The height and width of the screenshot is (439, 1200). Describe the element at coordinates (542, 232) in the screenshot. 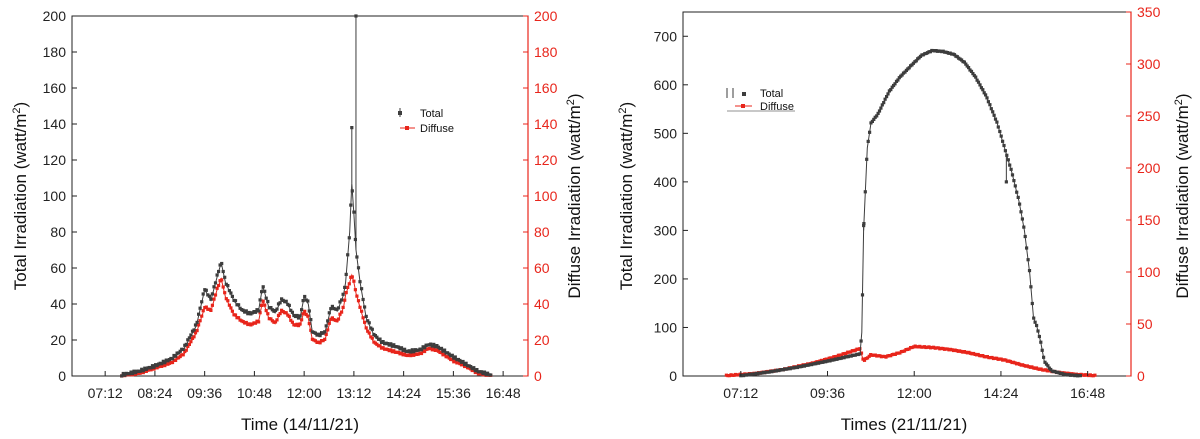

I see `right-tick-label: 80` at that location.